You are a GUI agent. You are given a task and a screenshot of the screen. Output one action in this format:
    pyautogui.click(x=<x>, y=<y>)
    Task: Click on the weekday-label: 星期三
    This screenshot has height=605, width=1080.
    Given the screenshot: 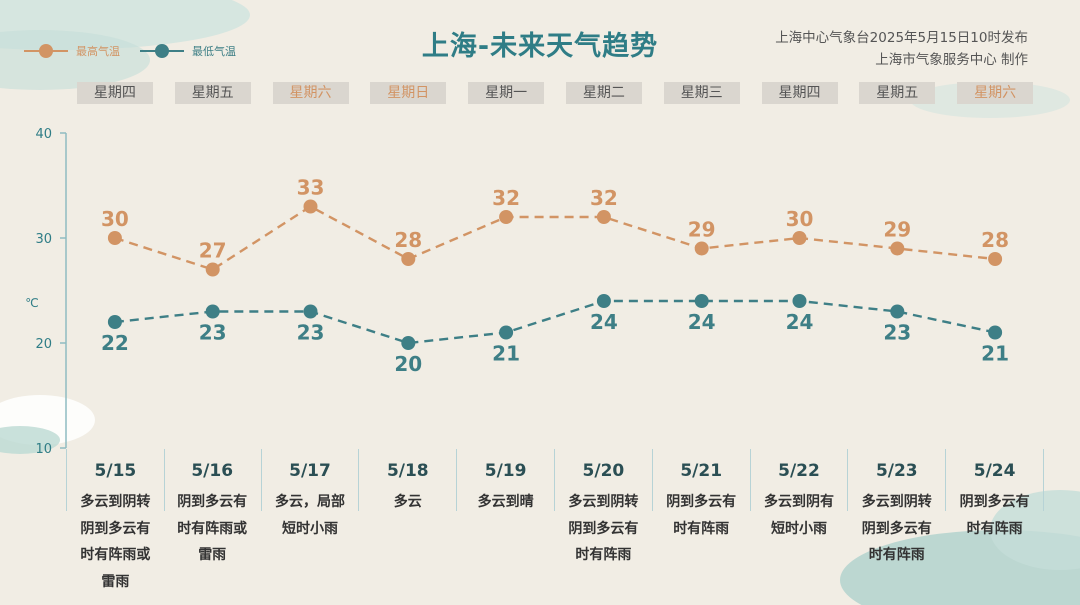 What is the action you would take?
    pyautogui.click(x=701, y=93)
    